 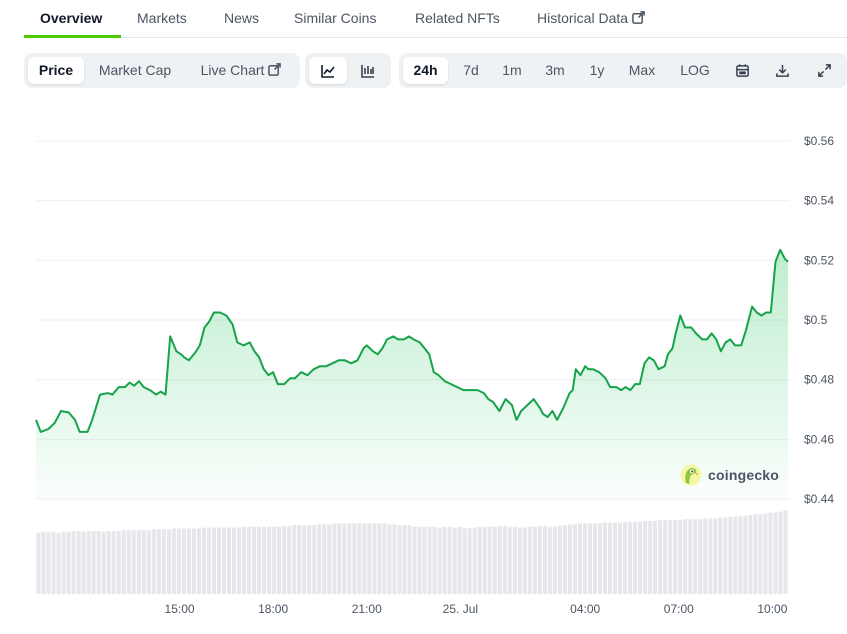 I want to click on candlestick-chart-button, so click(x=368, y=70).